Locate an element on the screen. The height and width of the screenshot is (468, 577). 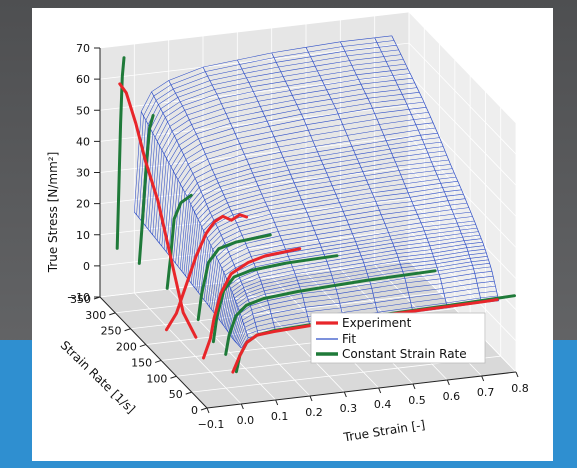
y-tick-label: 0 is located at coordinates (194, 410).